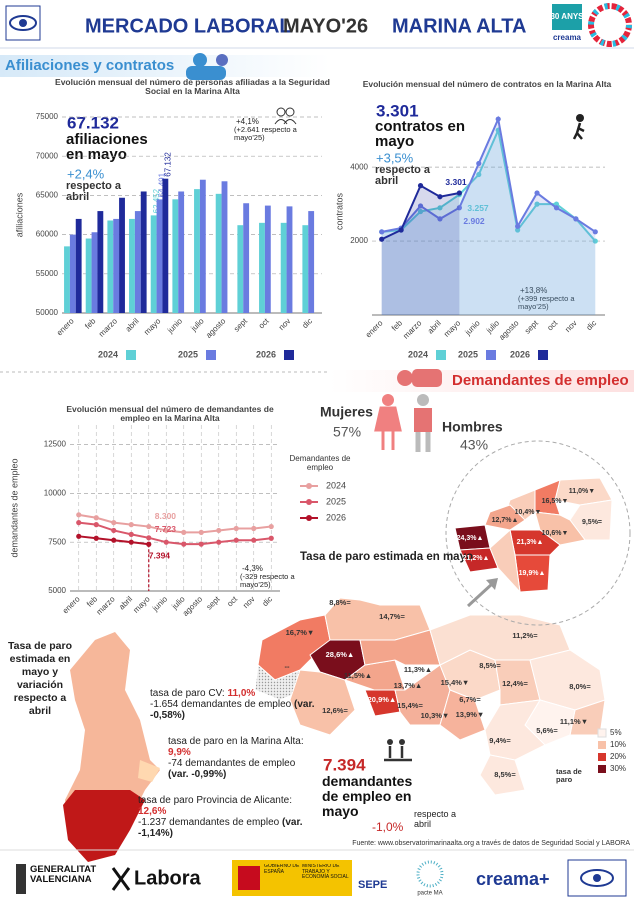 The height and width of the screenshot is (907, 634). What do you see at coordinates (152, 811) in the screenshot?
I see `stat-rate: 12,6%` at bounding box center [152, 811].